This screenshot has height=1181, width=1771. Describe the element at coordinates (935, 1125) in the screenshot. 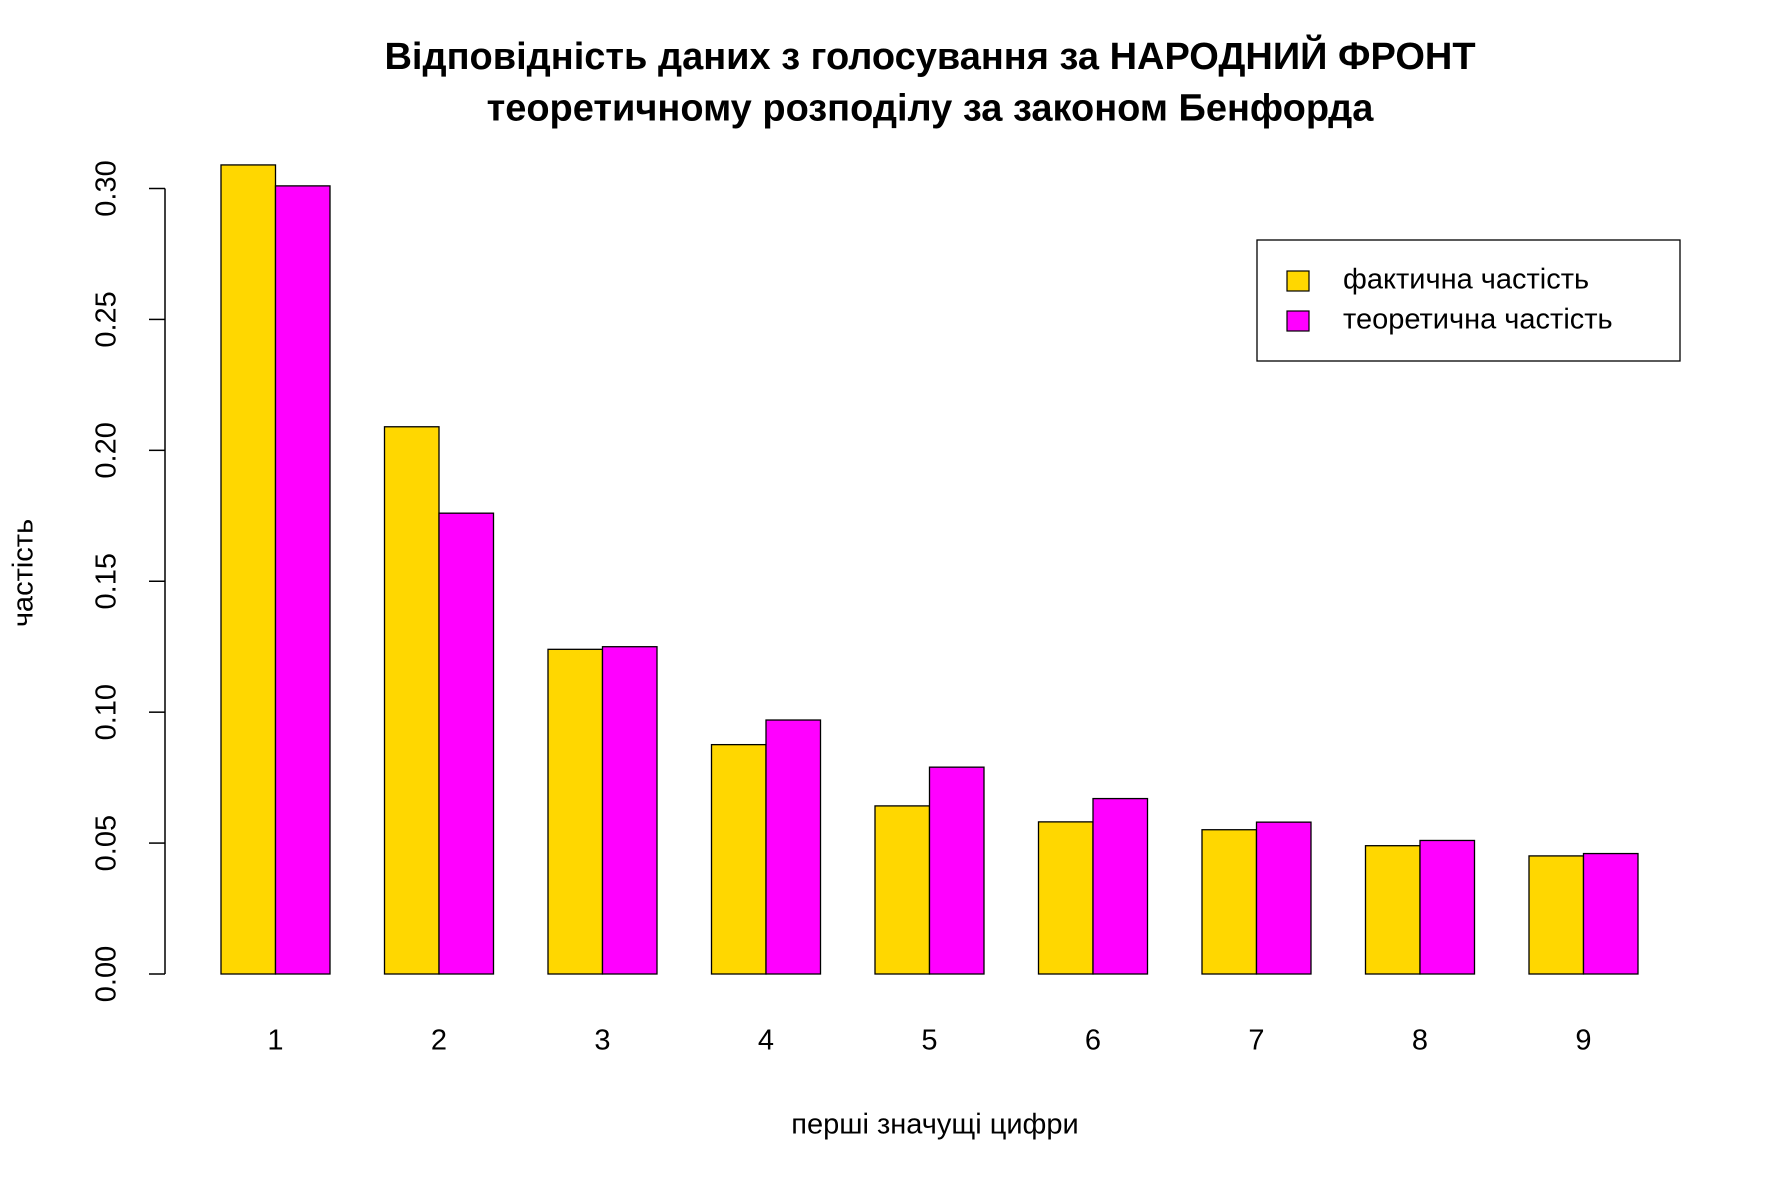

I see `x-axis-label: перші значущі цифри` at that location.